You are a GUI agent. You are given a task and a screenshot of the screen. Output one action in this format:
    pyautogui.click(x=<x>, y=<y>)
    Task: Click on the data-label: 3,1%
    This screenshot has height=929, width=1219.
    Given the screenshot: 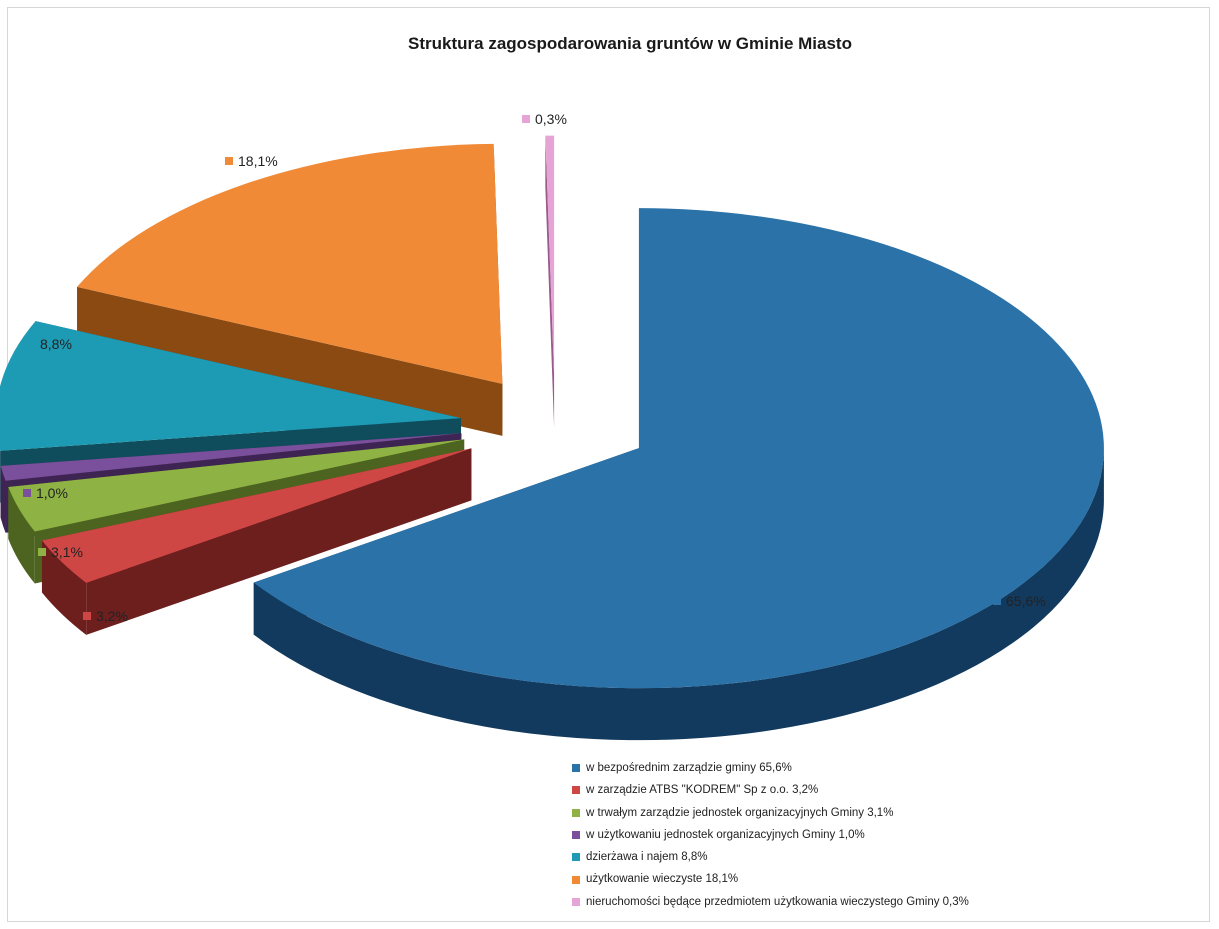 What is the action you would take?
    pyautogui.click(x=60, y=552)
    